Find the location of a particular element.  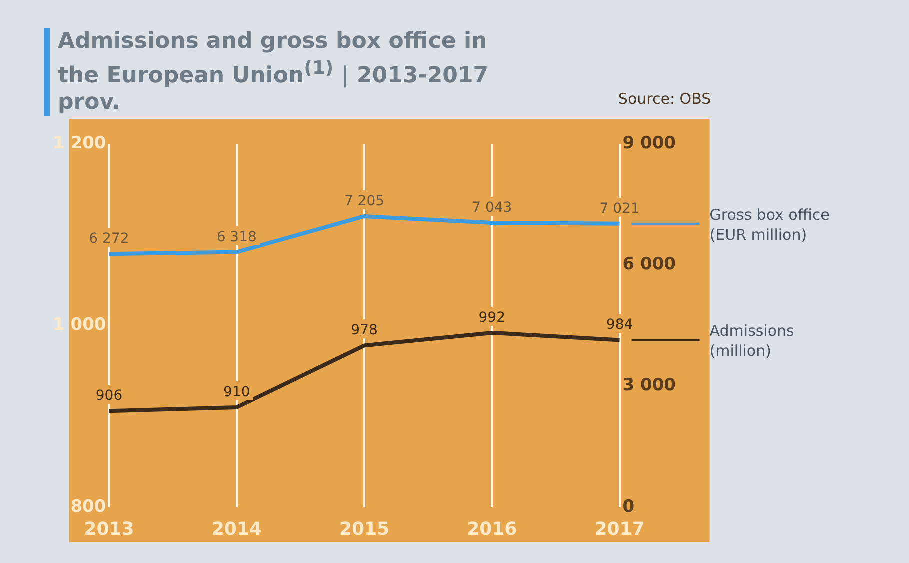

source-note: Source: OBS is located at coordinates (665, 99).